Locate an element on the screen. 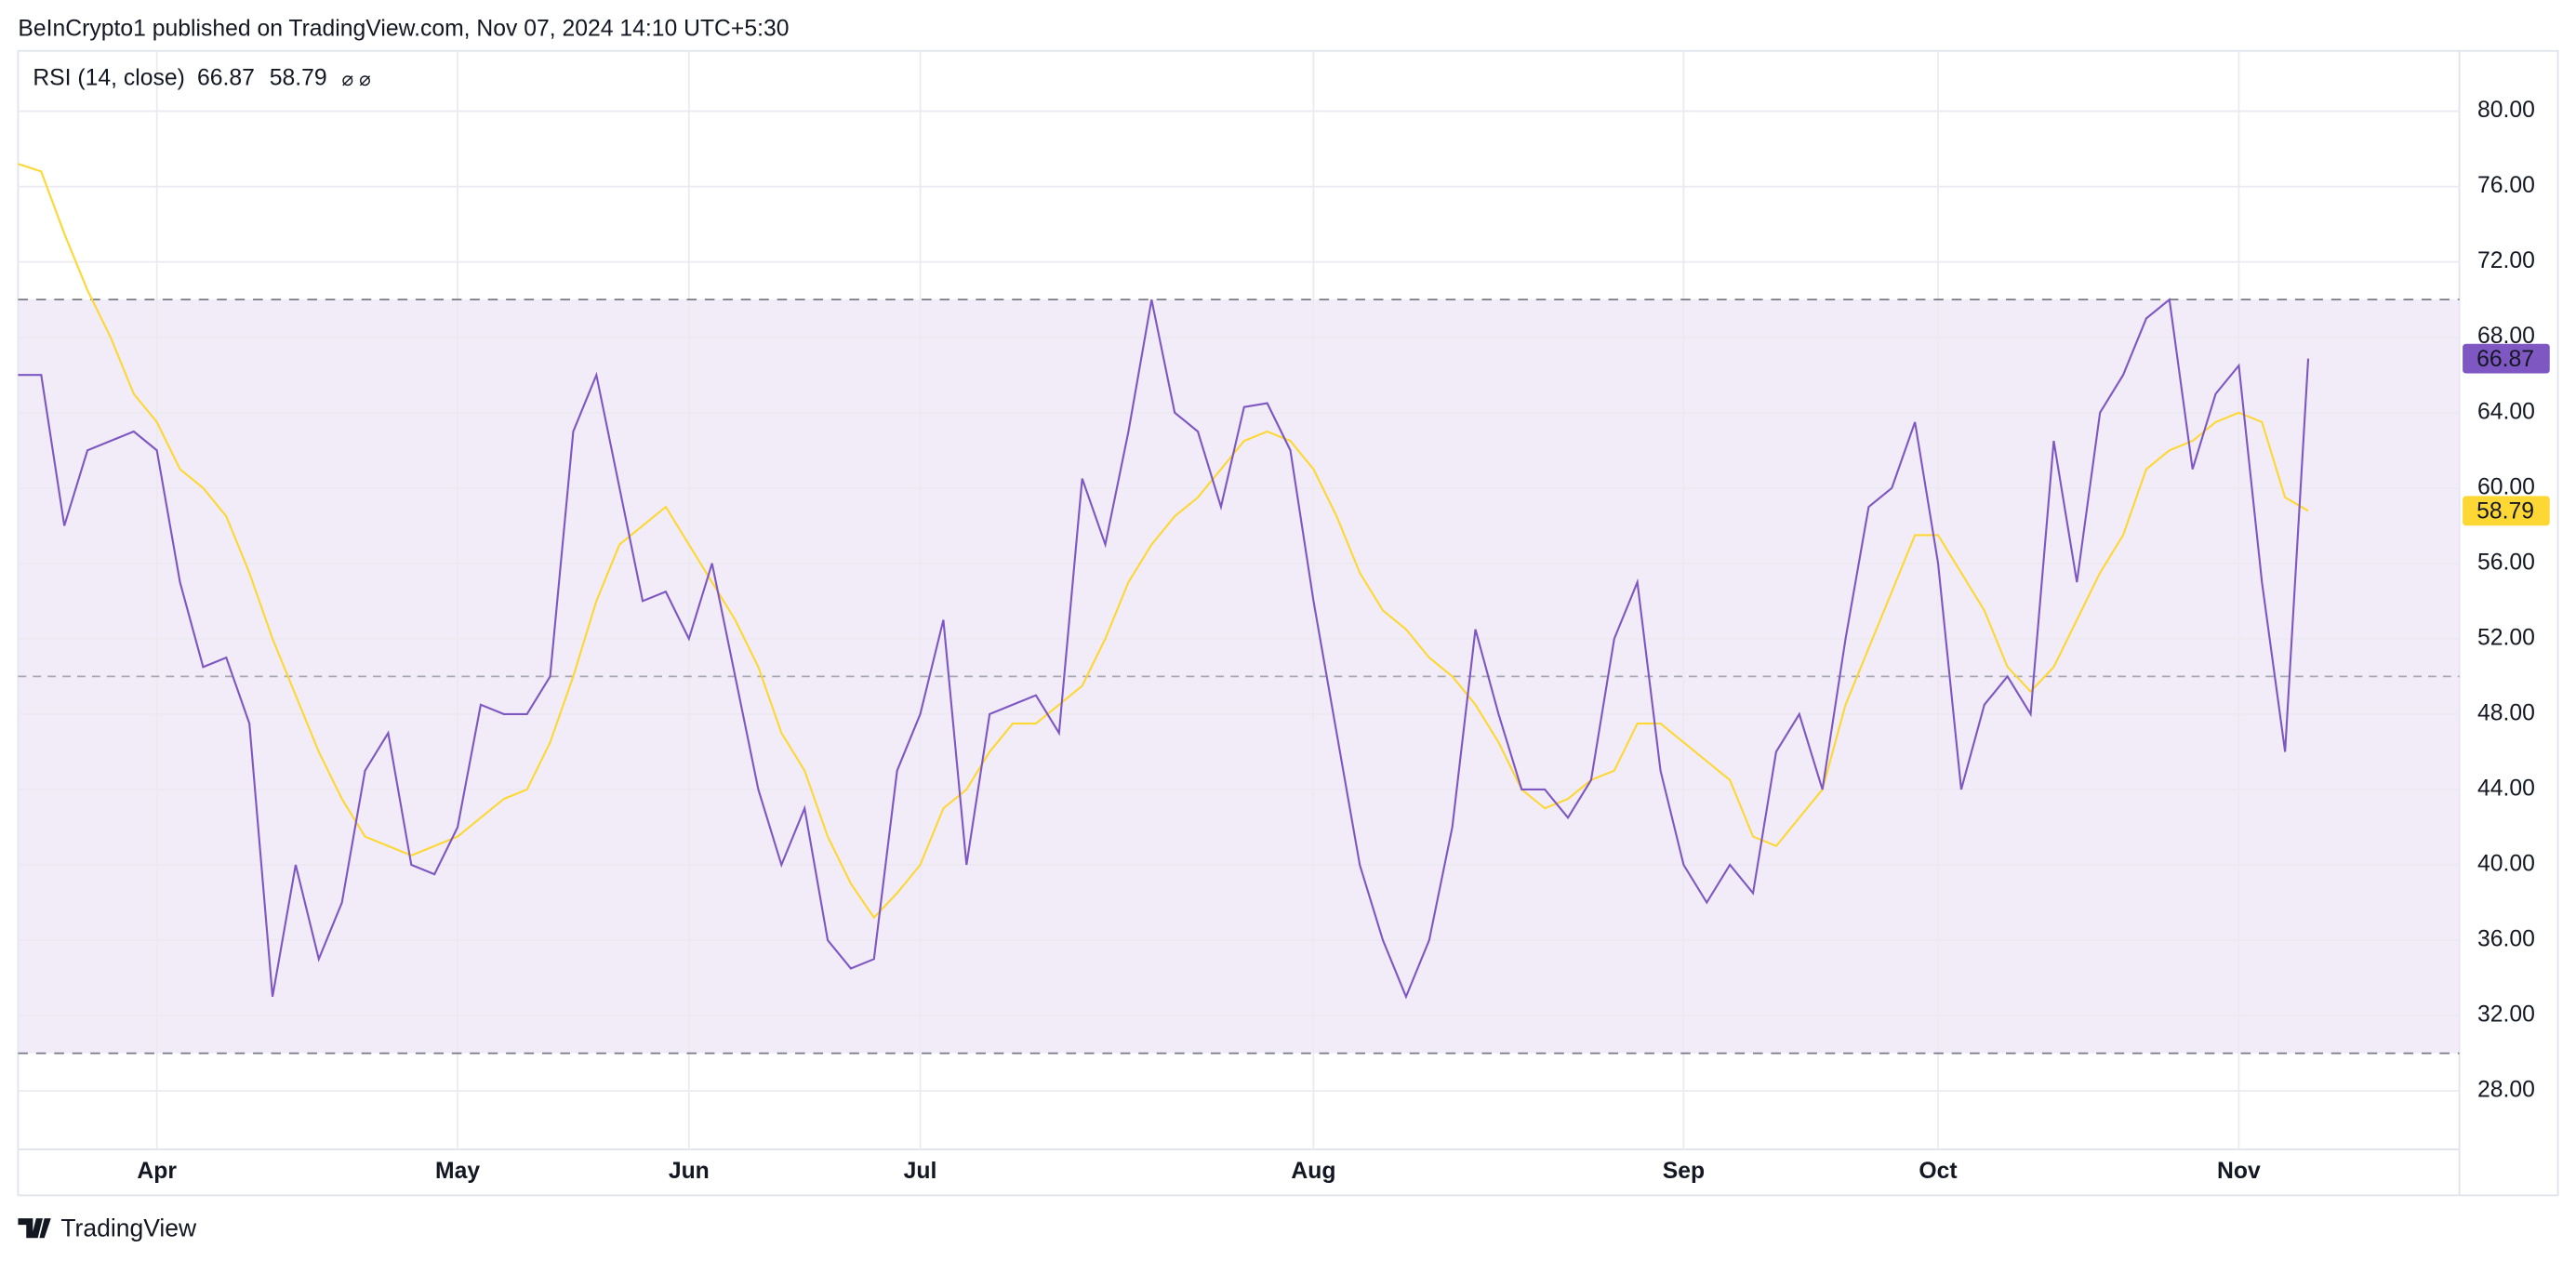  y-tick-label: 32.00 is located at coordinates (2506, 1015).